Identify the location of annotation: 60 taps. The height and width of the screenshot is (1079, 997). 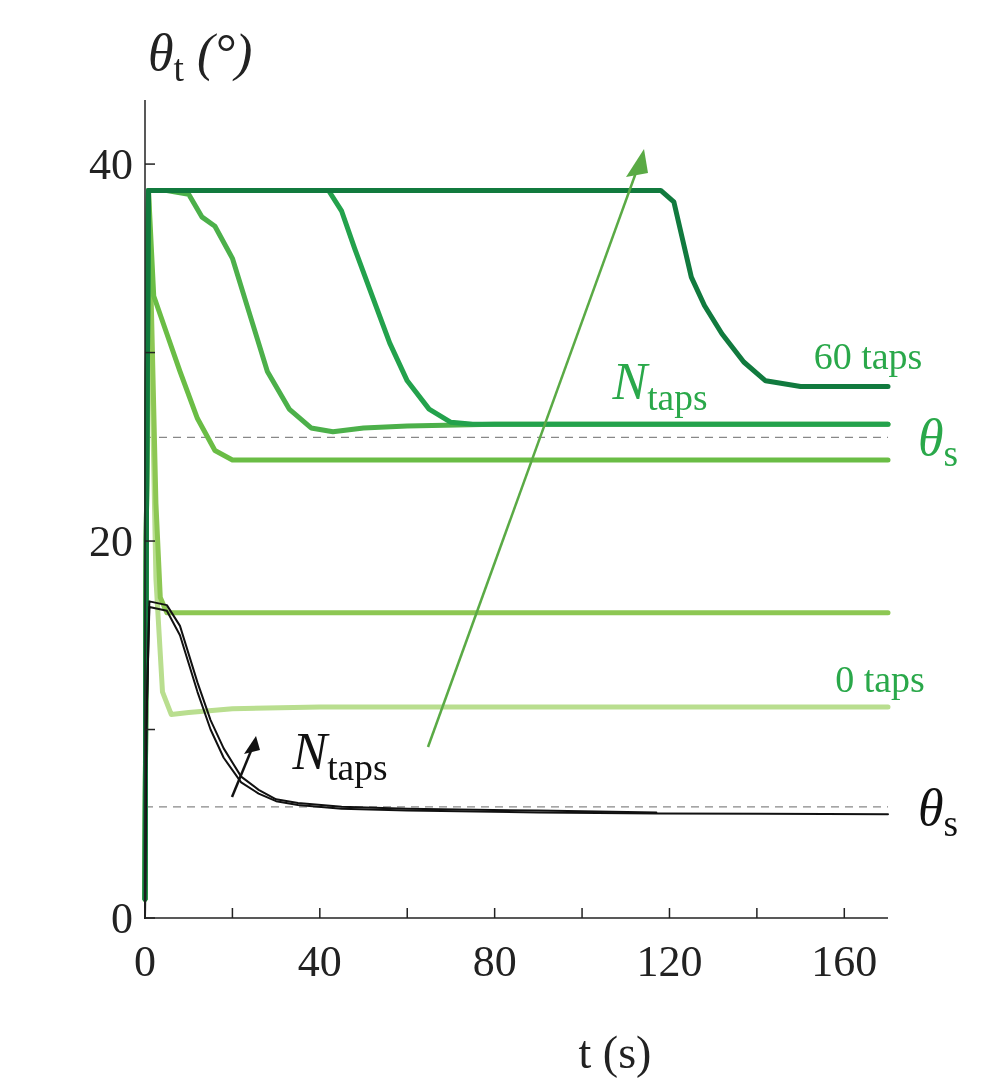
(868, 356).